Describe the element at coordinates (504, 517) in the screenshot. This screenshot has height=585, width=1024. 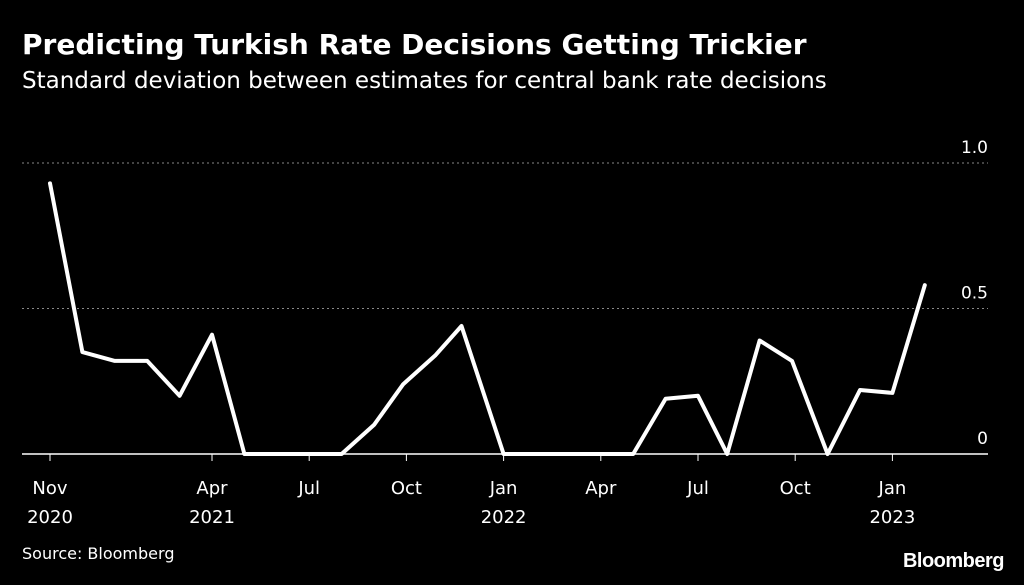
I see `x-tick-year-label: 2022` at that location.